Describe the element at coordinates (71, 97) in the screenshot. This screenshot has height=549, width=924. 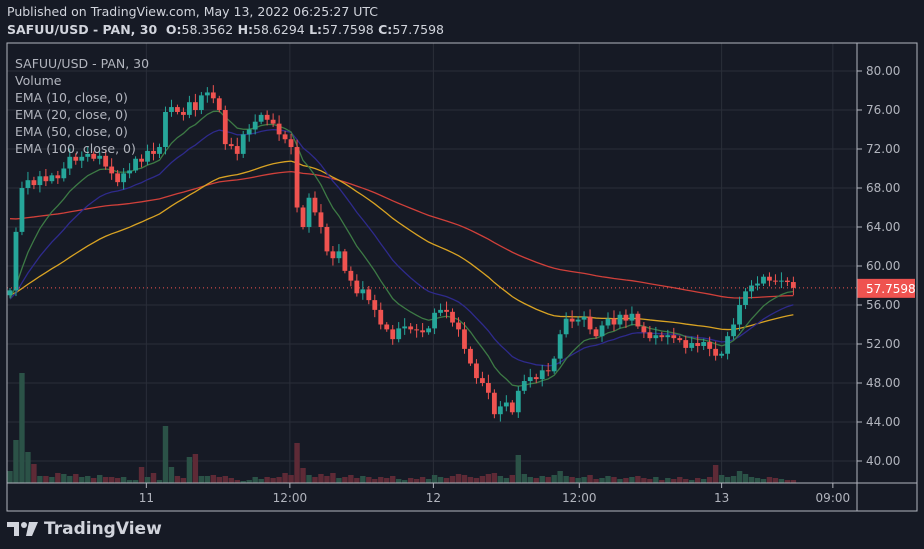
I see `legend-ema10: EMA (10, close, 0)` at that location.